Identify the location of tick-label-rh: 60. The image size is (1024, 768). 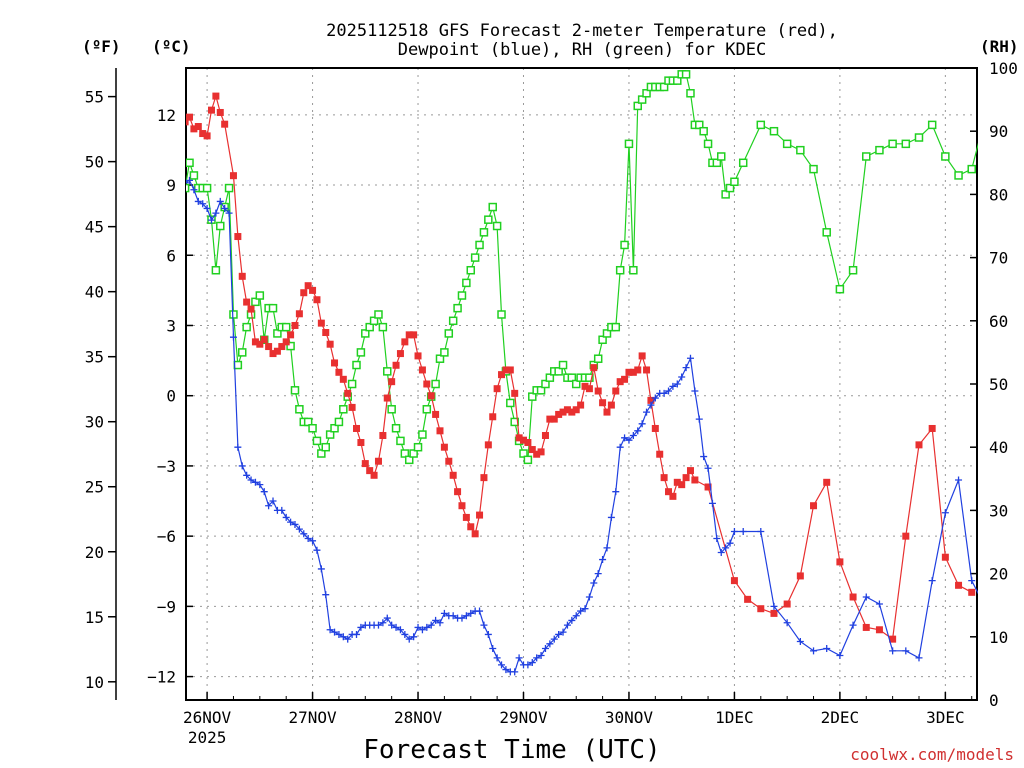
(998, 321).